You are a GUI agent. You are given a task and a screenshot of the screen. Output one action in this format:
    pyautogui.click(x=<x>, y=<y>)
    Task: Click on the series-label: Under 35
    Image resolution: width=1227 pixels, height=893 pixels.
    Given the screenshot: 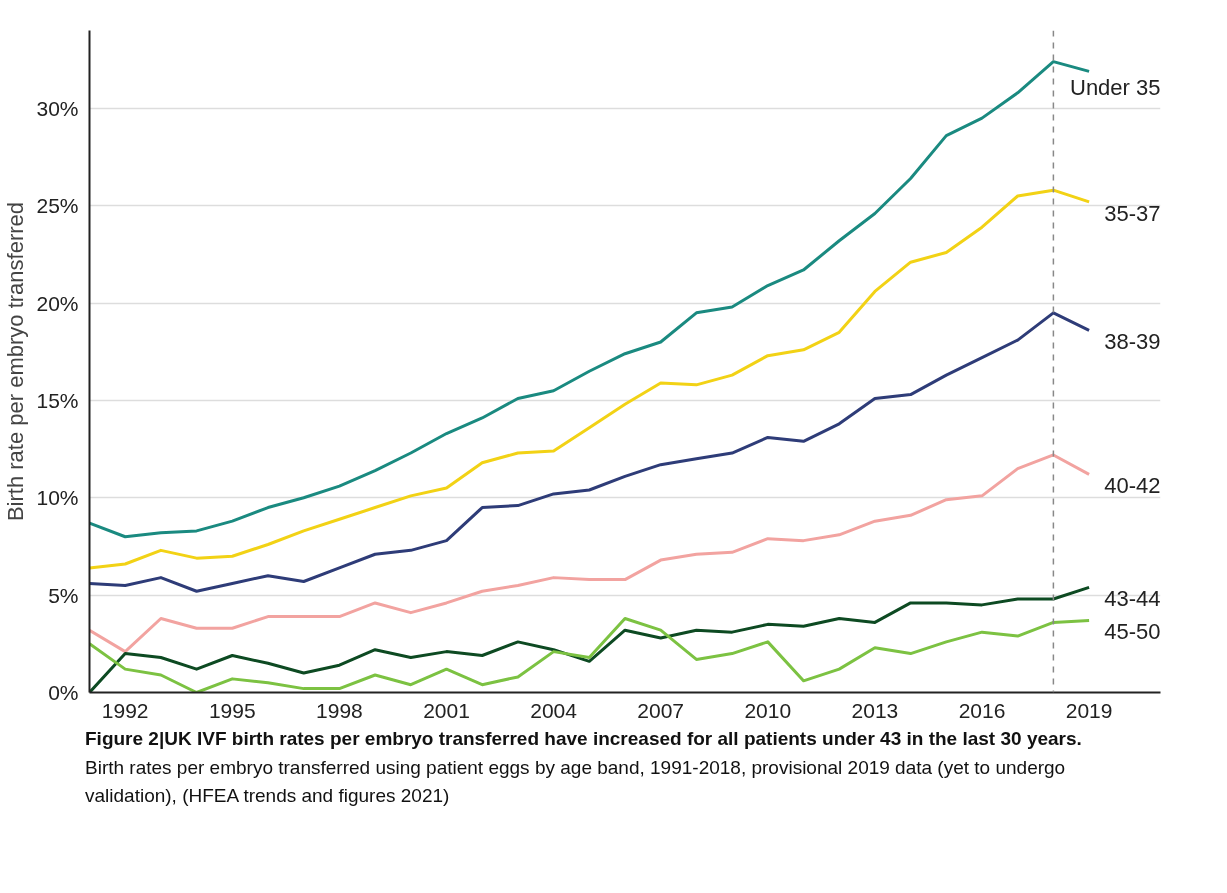 What is the action you would take?
    pyautogui.click(x=1115, y=88)
    